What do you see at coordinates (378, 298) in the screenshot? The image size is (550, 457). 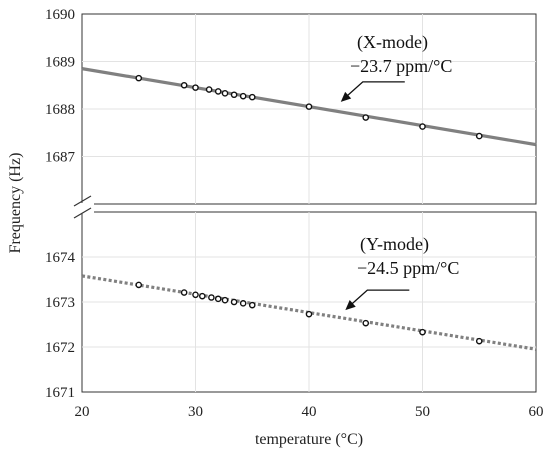 I see `lower-annotation-arrow-line` at bounding box center [378, 298].